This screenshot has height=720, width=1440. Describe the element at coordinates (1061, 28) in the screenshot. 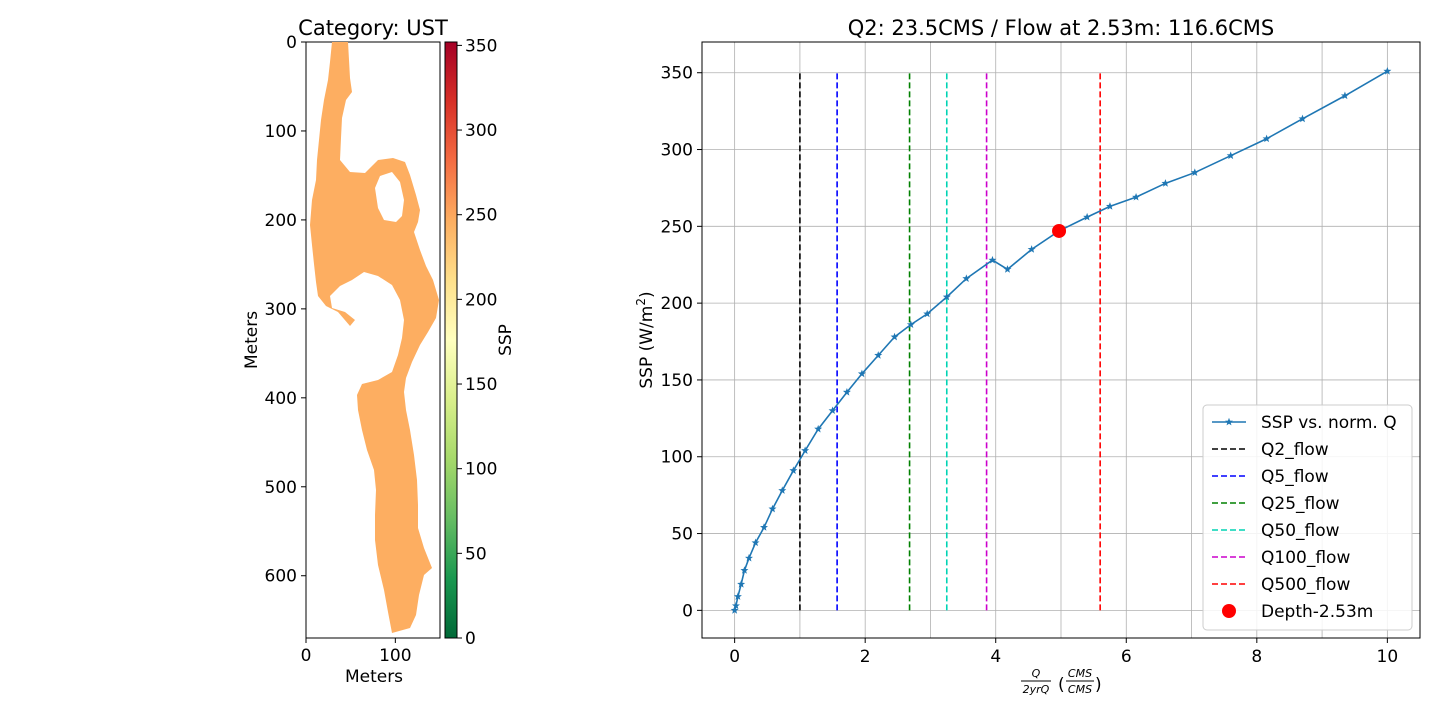

I see `chart-title: Q2: 23.5CMS / Flow at 2.53m: 116.6CMS` at that location.